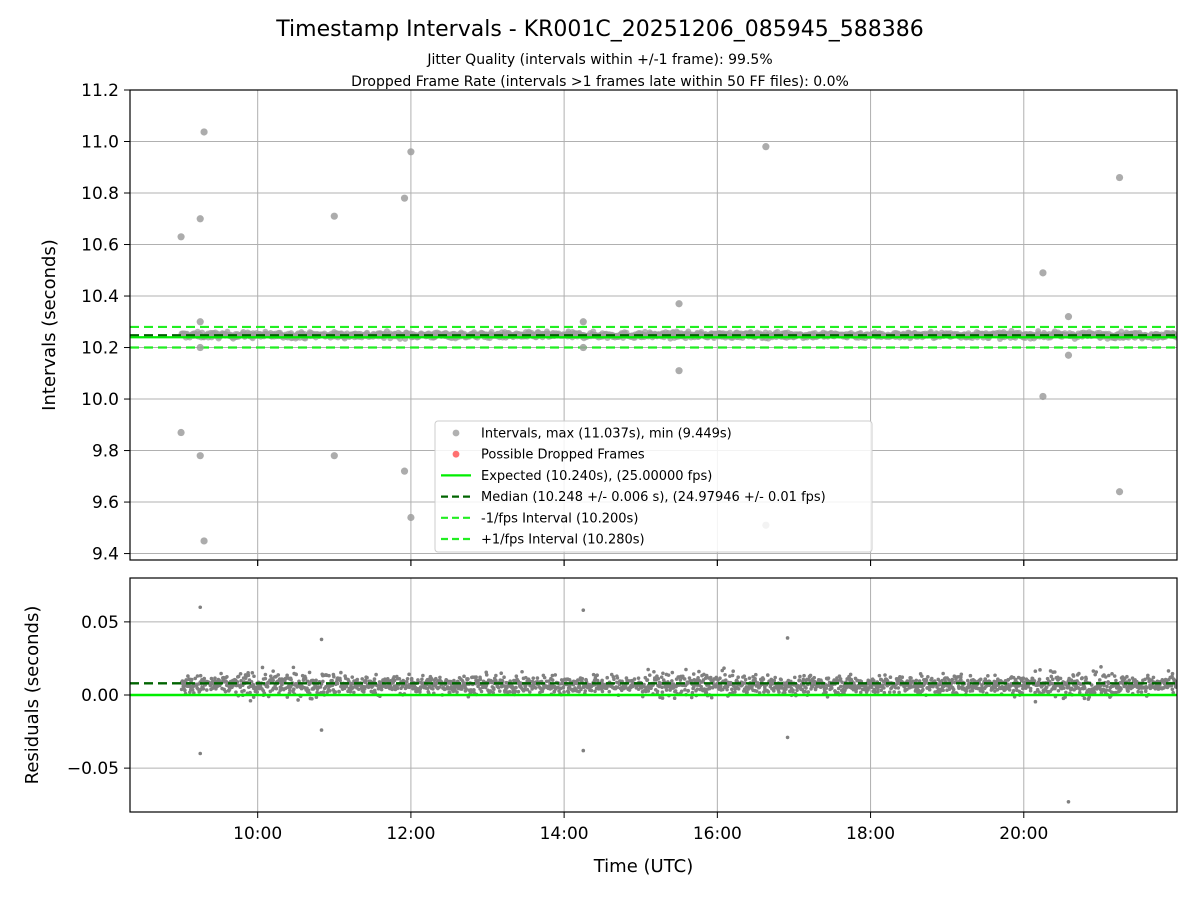 This screenshot has height=900, width=1200. What do you see at coordinates (606, 434) in the screenshot?
I see `legend-entry: Intervals, max (11.037s), min (9.449s)` at bounding box center [606, 434].